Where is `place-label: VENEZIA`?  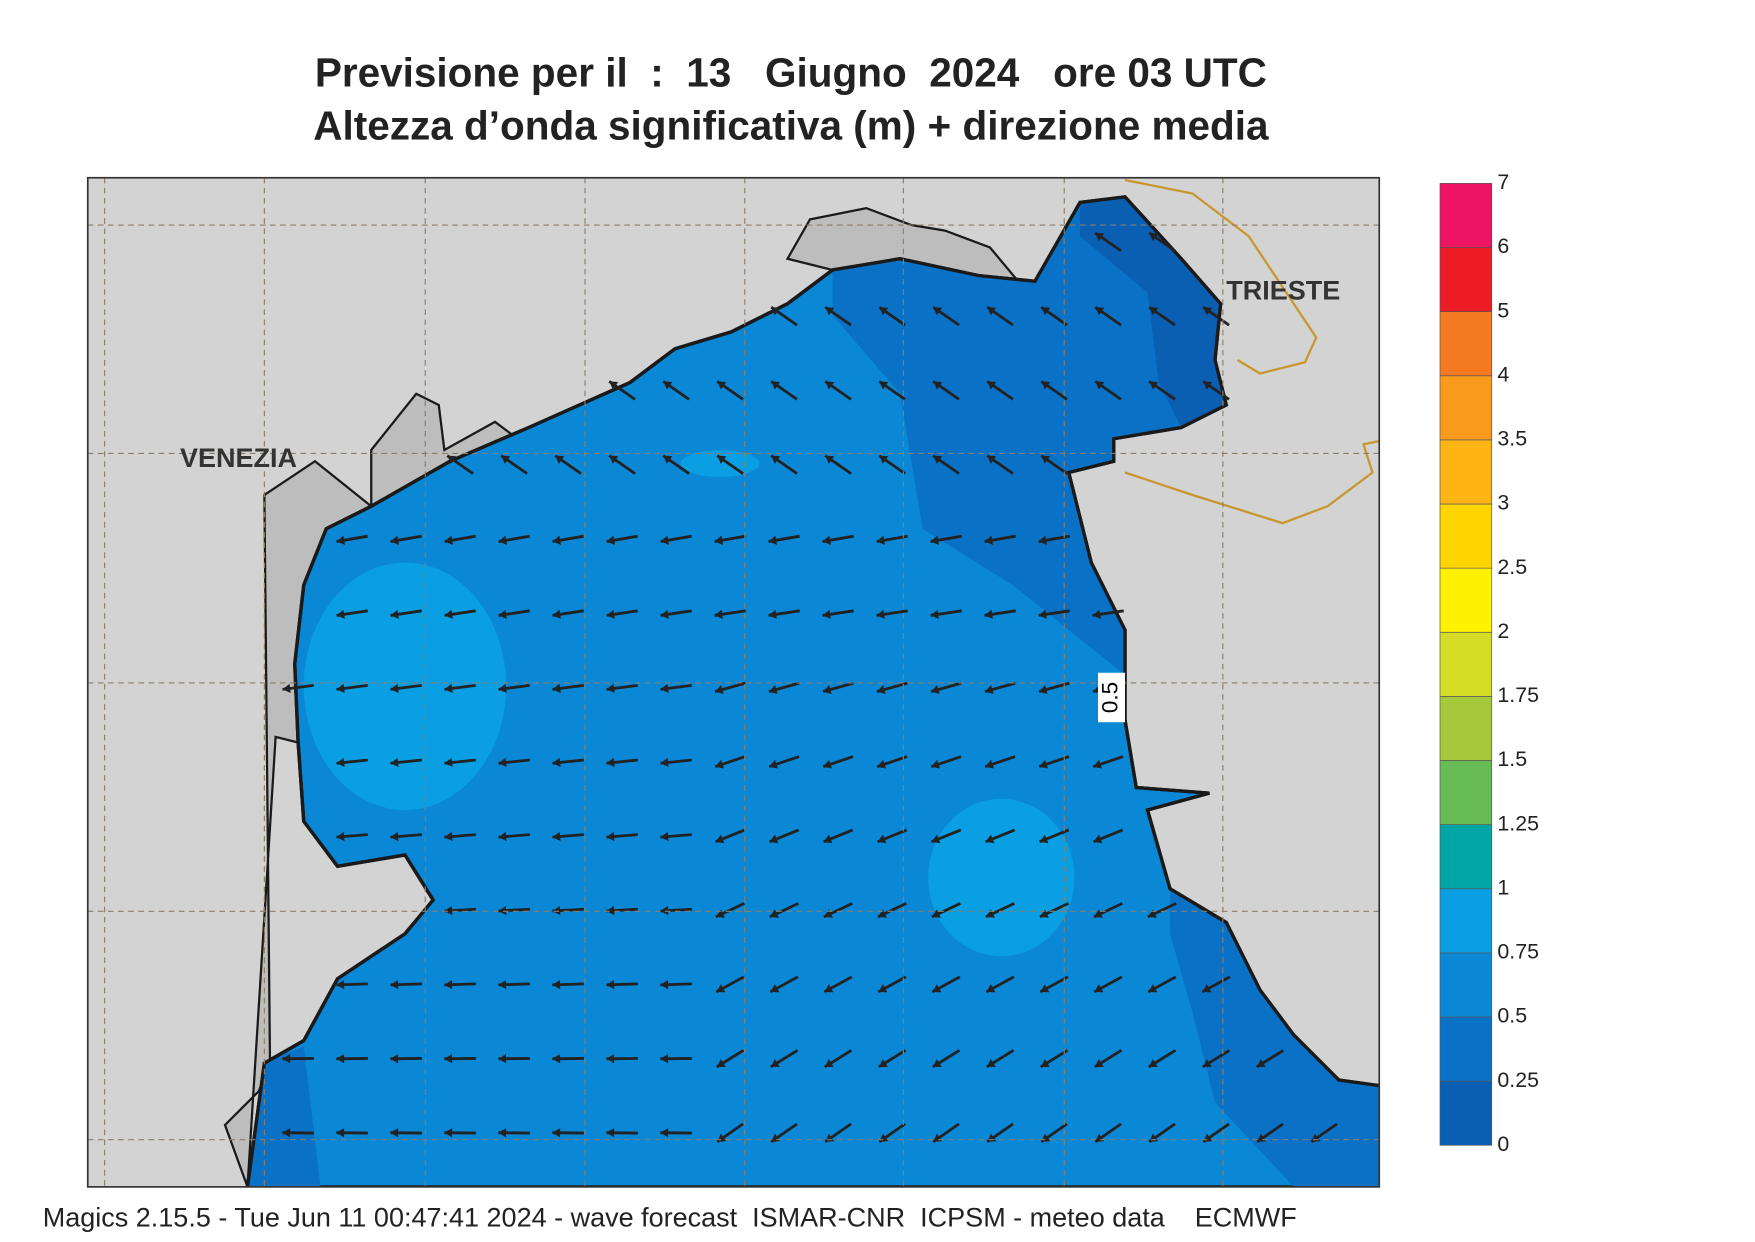 place-label: VENEZIA is located at coordinates (238, 458).